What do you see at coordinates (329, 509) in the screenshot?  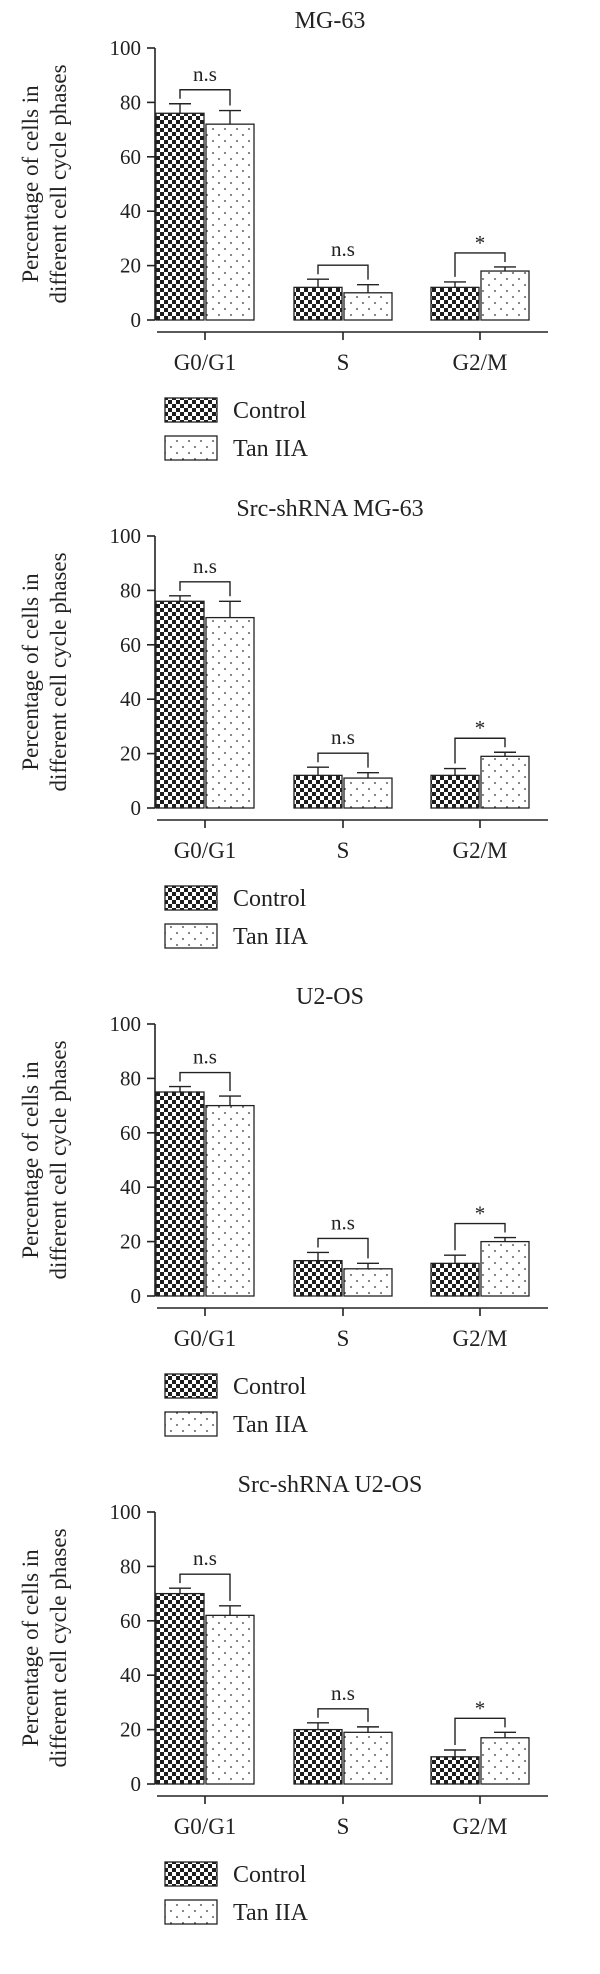 I see `chart-title: Src-shRNA MG-63` at bounding box center [329, 509].